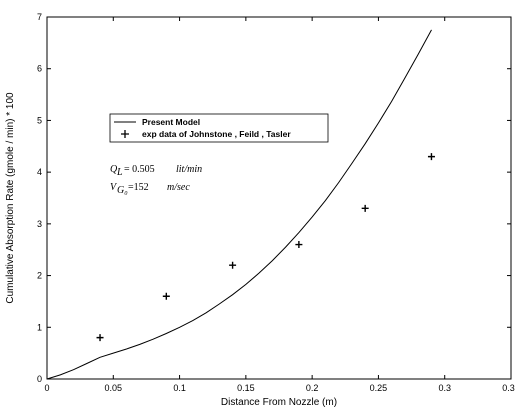  Describe the element at coordinates (150, 189) in the screenshot. I see `annotation-vg: V G₀ =152 m/sec` at that location.